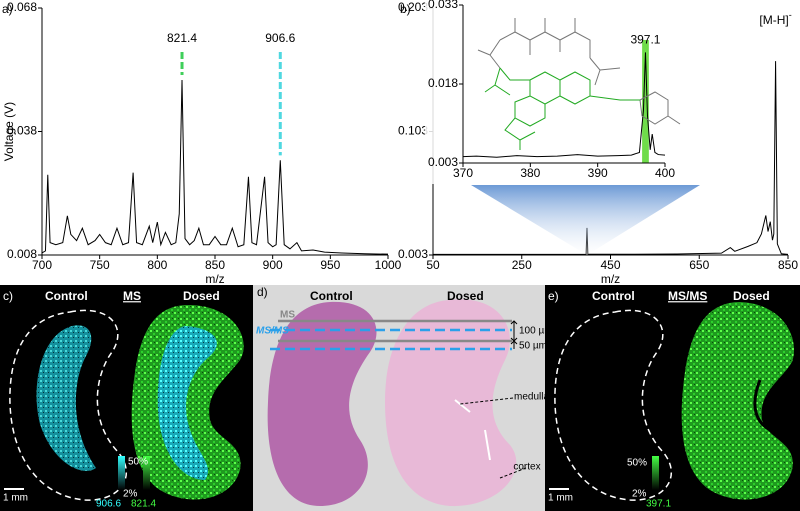 The image size is (800, 511). I want to click on x-tick-label: 950, so click(330, 265).